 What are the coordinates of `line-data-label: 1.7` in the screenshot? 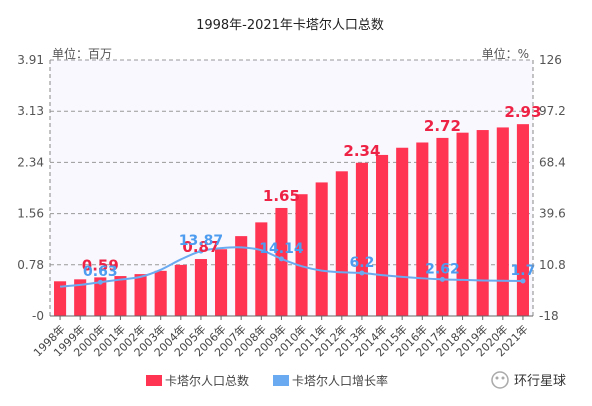 It's located at (523, 271).